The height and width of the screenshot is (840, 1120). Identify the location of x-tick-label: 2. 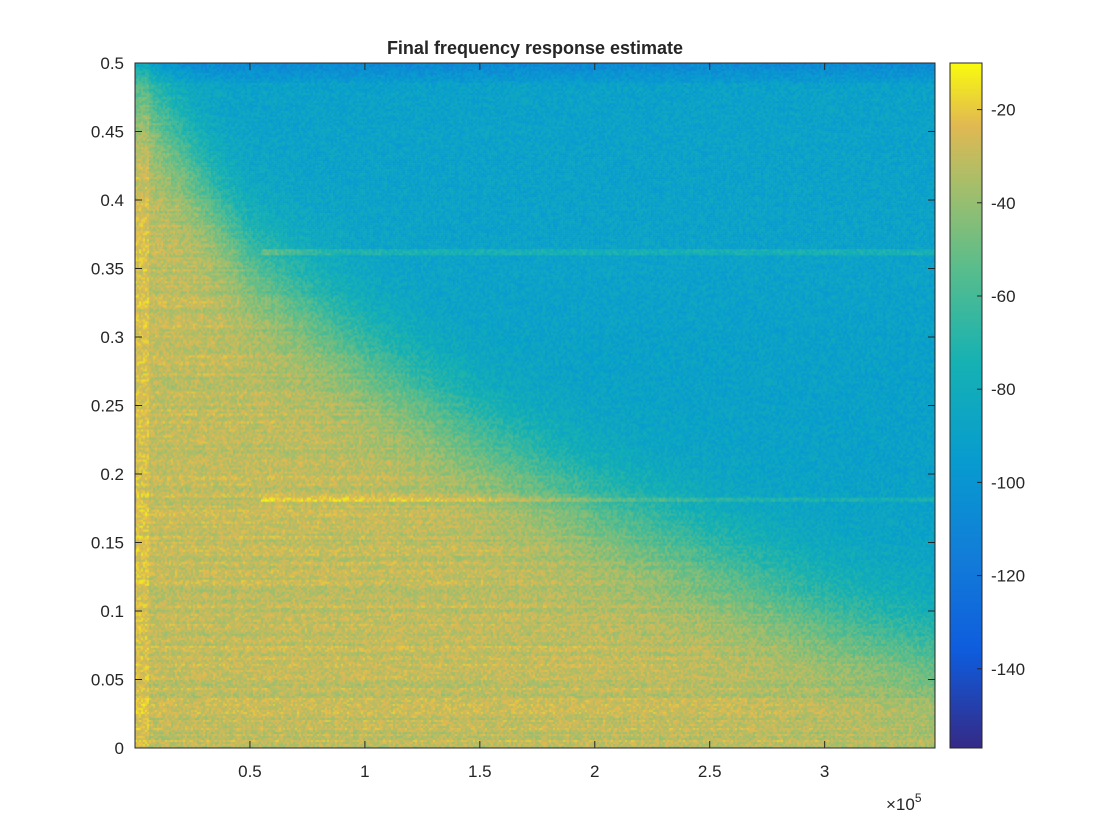
(594, 771).